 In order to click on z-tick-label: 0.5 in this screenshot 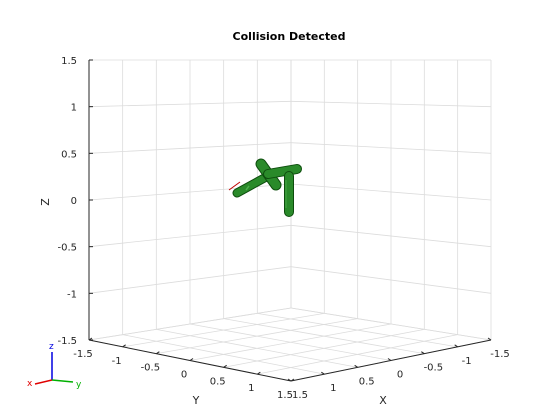, I will do `click(69, 154)`.